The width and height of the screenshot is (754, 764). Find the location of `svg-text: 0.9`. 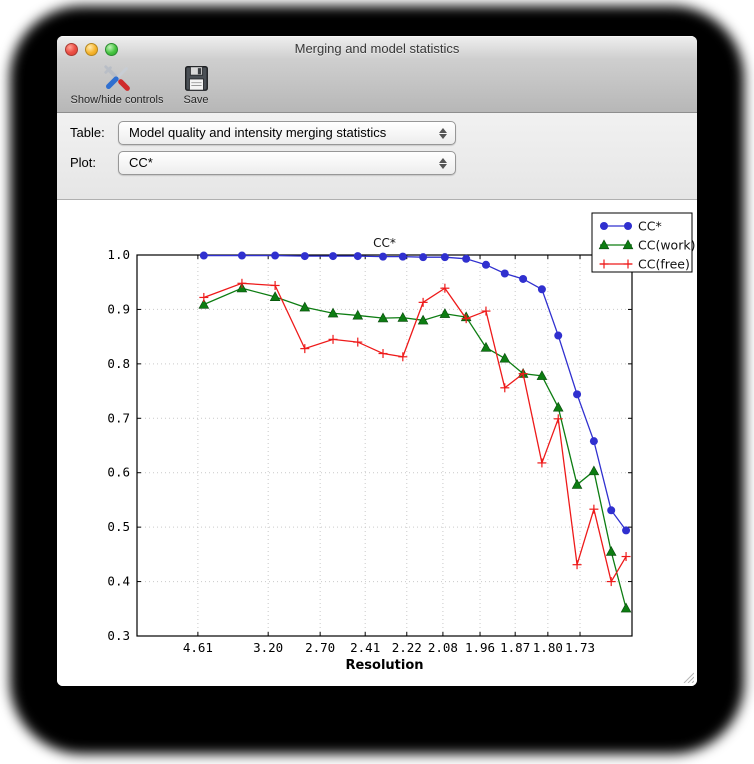

svg-text: 0.9 is located at coordinates (118, 308).